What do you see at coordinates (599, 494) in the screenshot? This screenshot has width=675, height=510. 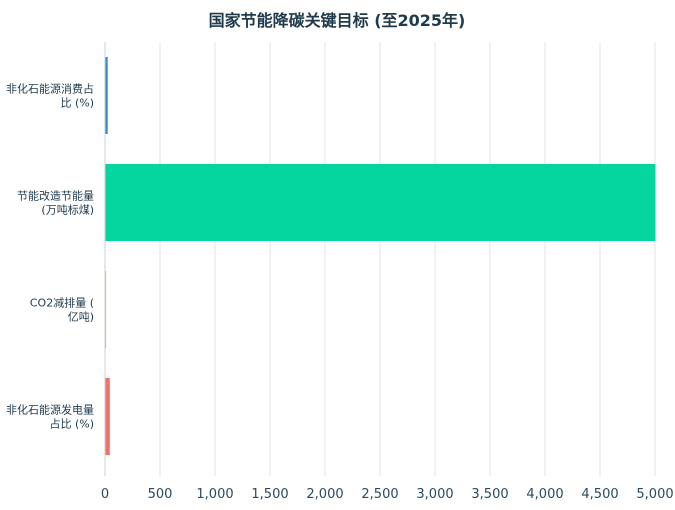 I see `x-tick-label: 4,500` at bounding box center [599, 494].